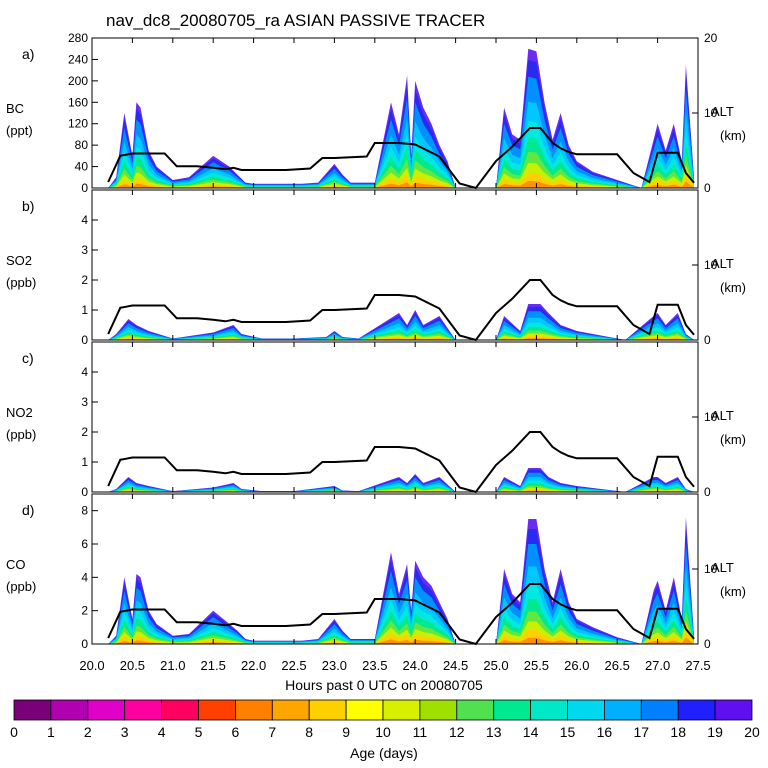 The height and width of the screenshot is (768, 768). I want to click on colorbar-tick-label: 20, so click(752, 732).